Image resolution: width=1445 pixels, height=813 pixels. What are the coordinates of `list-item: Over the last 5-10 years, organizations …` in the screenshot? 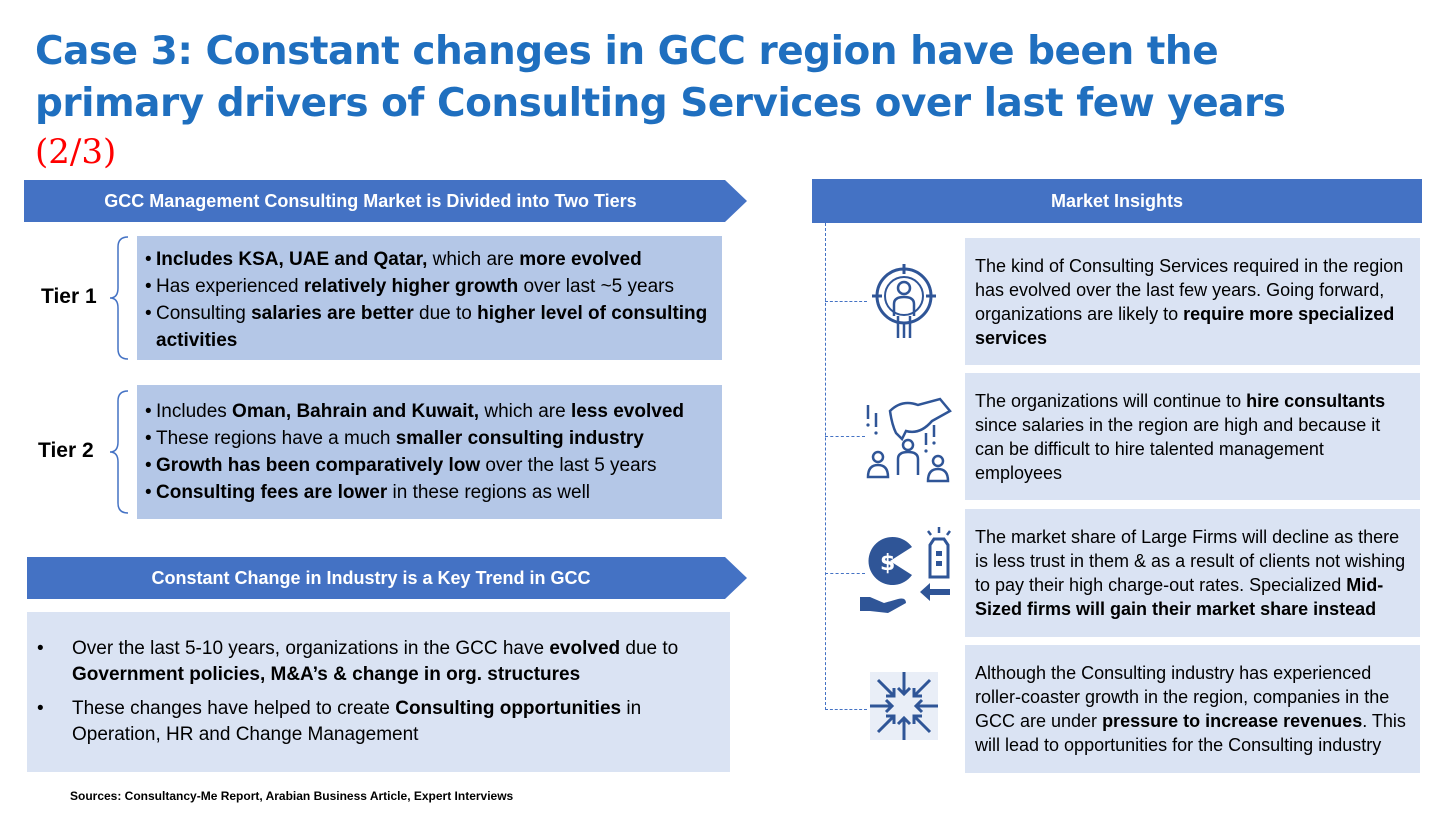 It's located at (373, 662).